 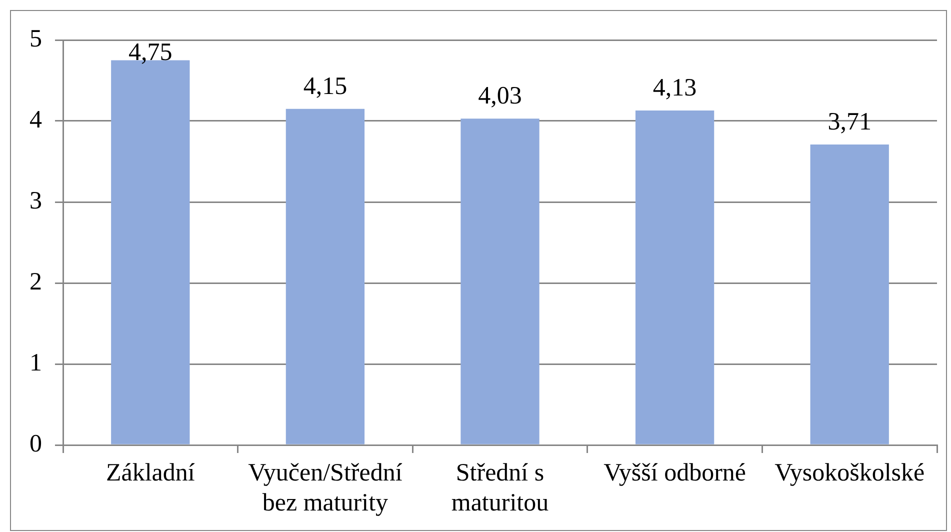 I want to click on x-tick-label: Střední s maturitou, so click(x=500, y=488).